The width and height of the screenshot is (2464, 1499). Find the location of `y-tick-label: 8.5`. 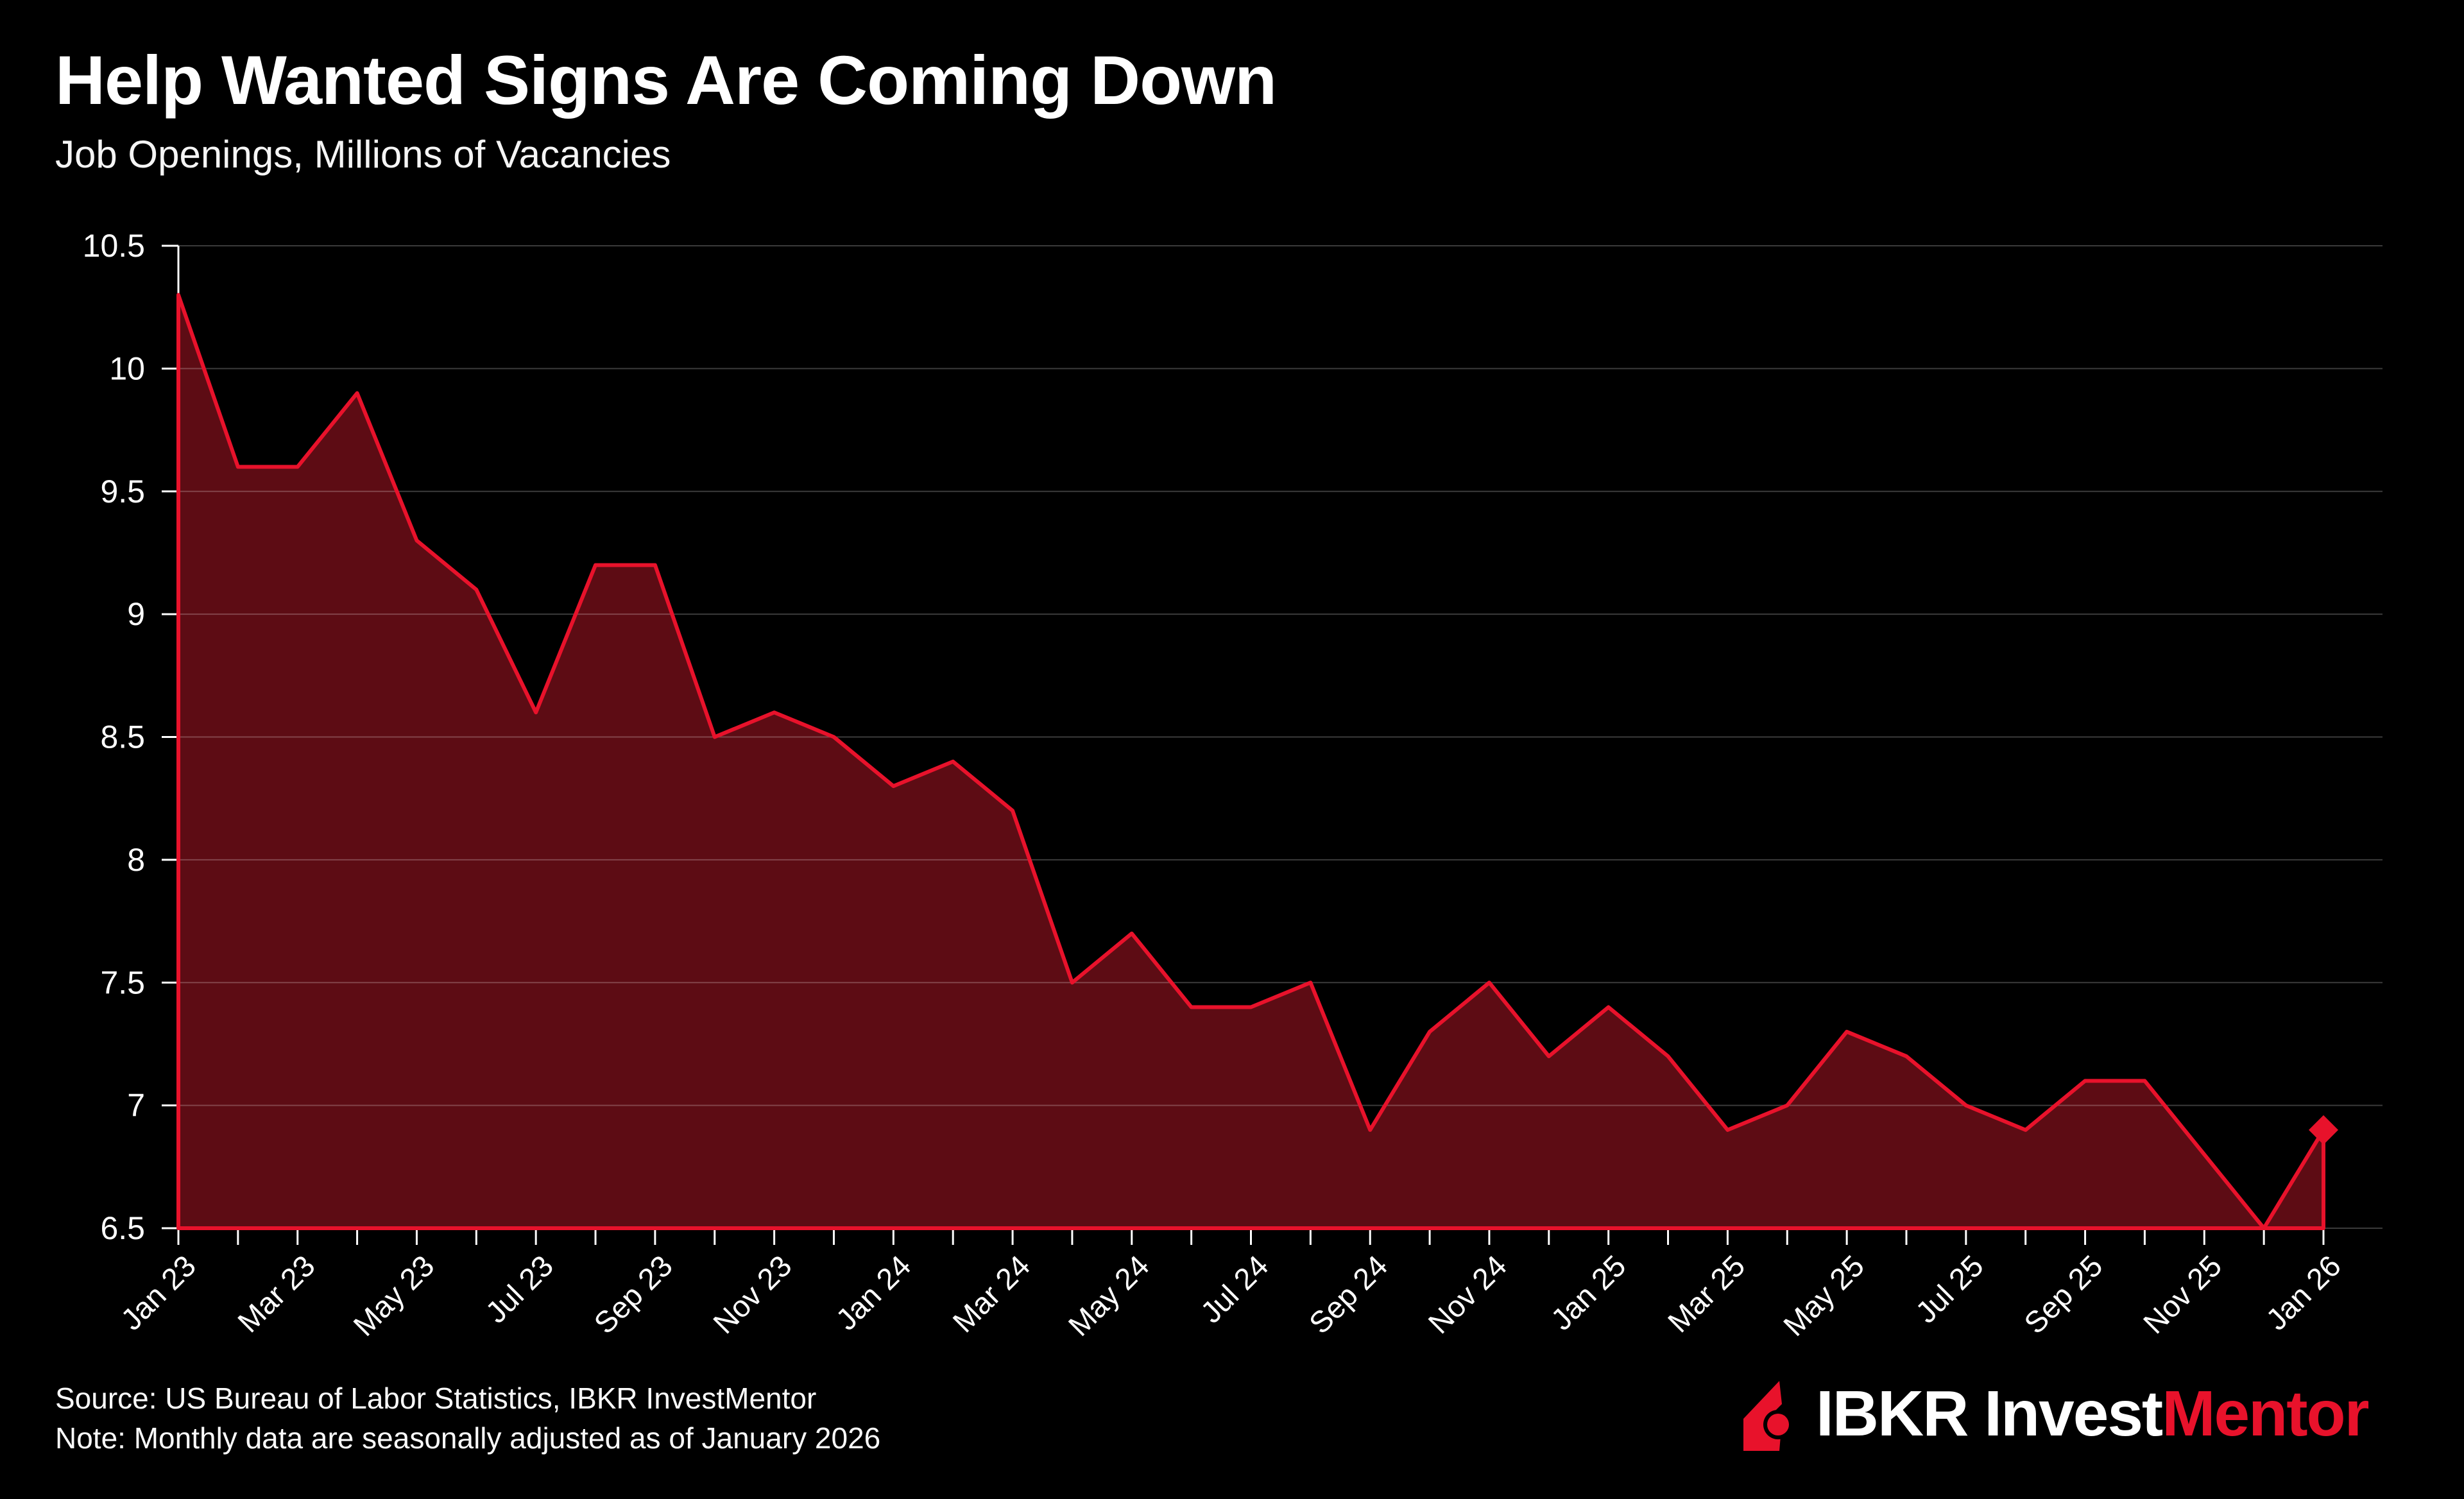

y-tick-label: 8.5 is located at coordinates (123, 737).